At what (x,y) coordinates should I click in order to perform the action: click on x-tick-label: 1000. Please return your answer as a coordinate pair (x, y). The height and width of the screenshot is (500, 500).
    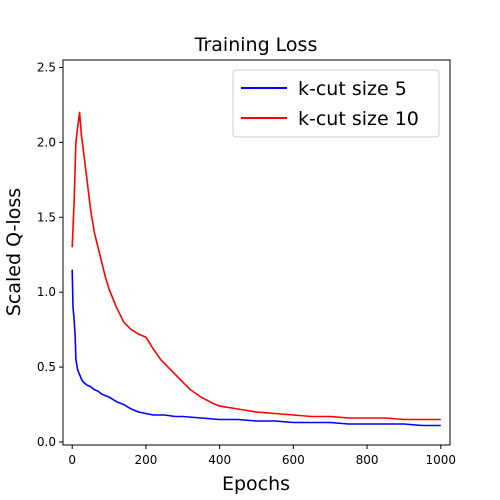
    Looking at the image, I should click on (441, 460).